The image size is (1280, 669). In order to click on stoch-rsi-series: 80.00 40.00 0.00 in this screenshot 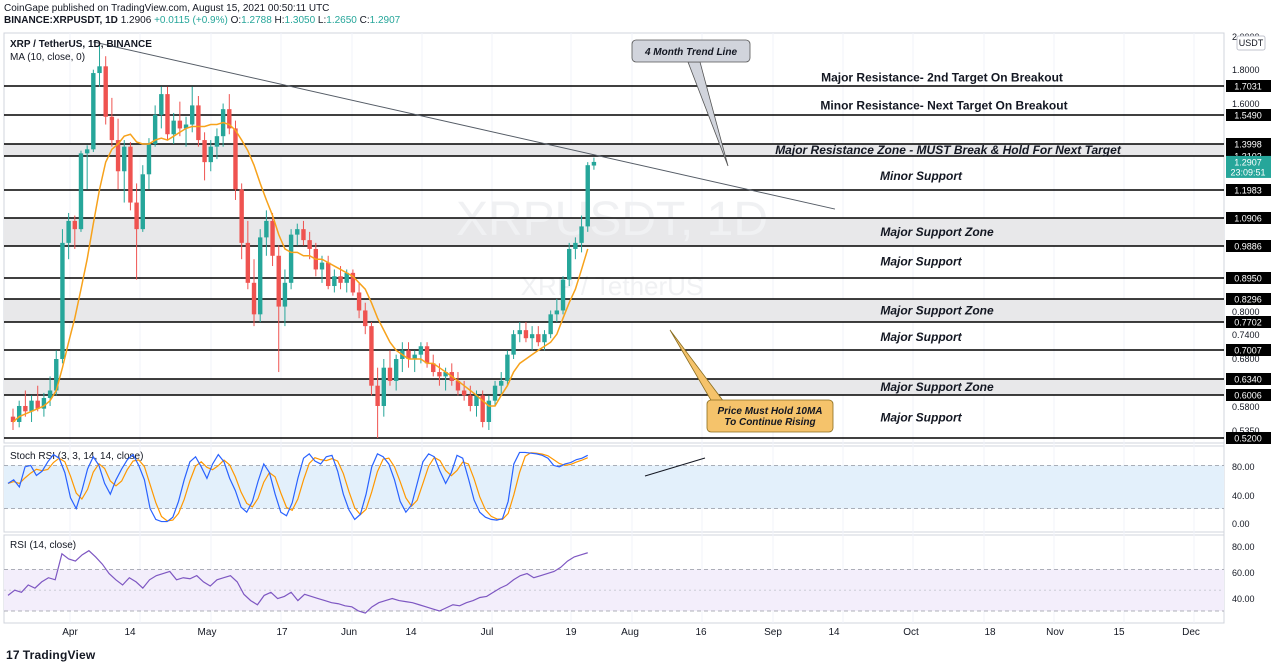, I will do `click(629, 490)`.